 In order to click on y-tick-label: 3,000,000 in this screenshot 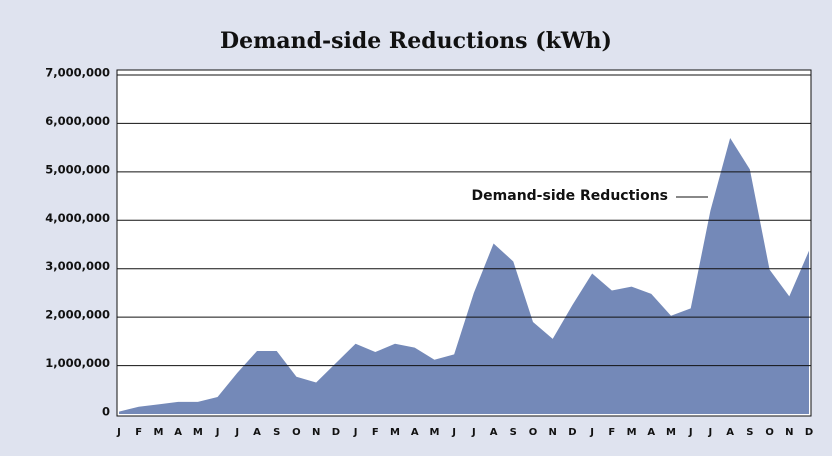, I will do `click(77, 266)`.